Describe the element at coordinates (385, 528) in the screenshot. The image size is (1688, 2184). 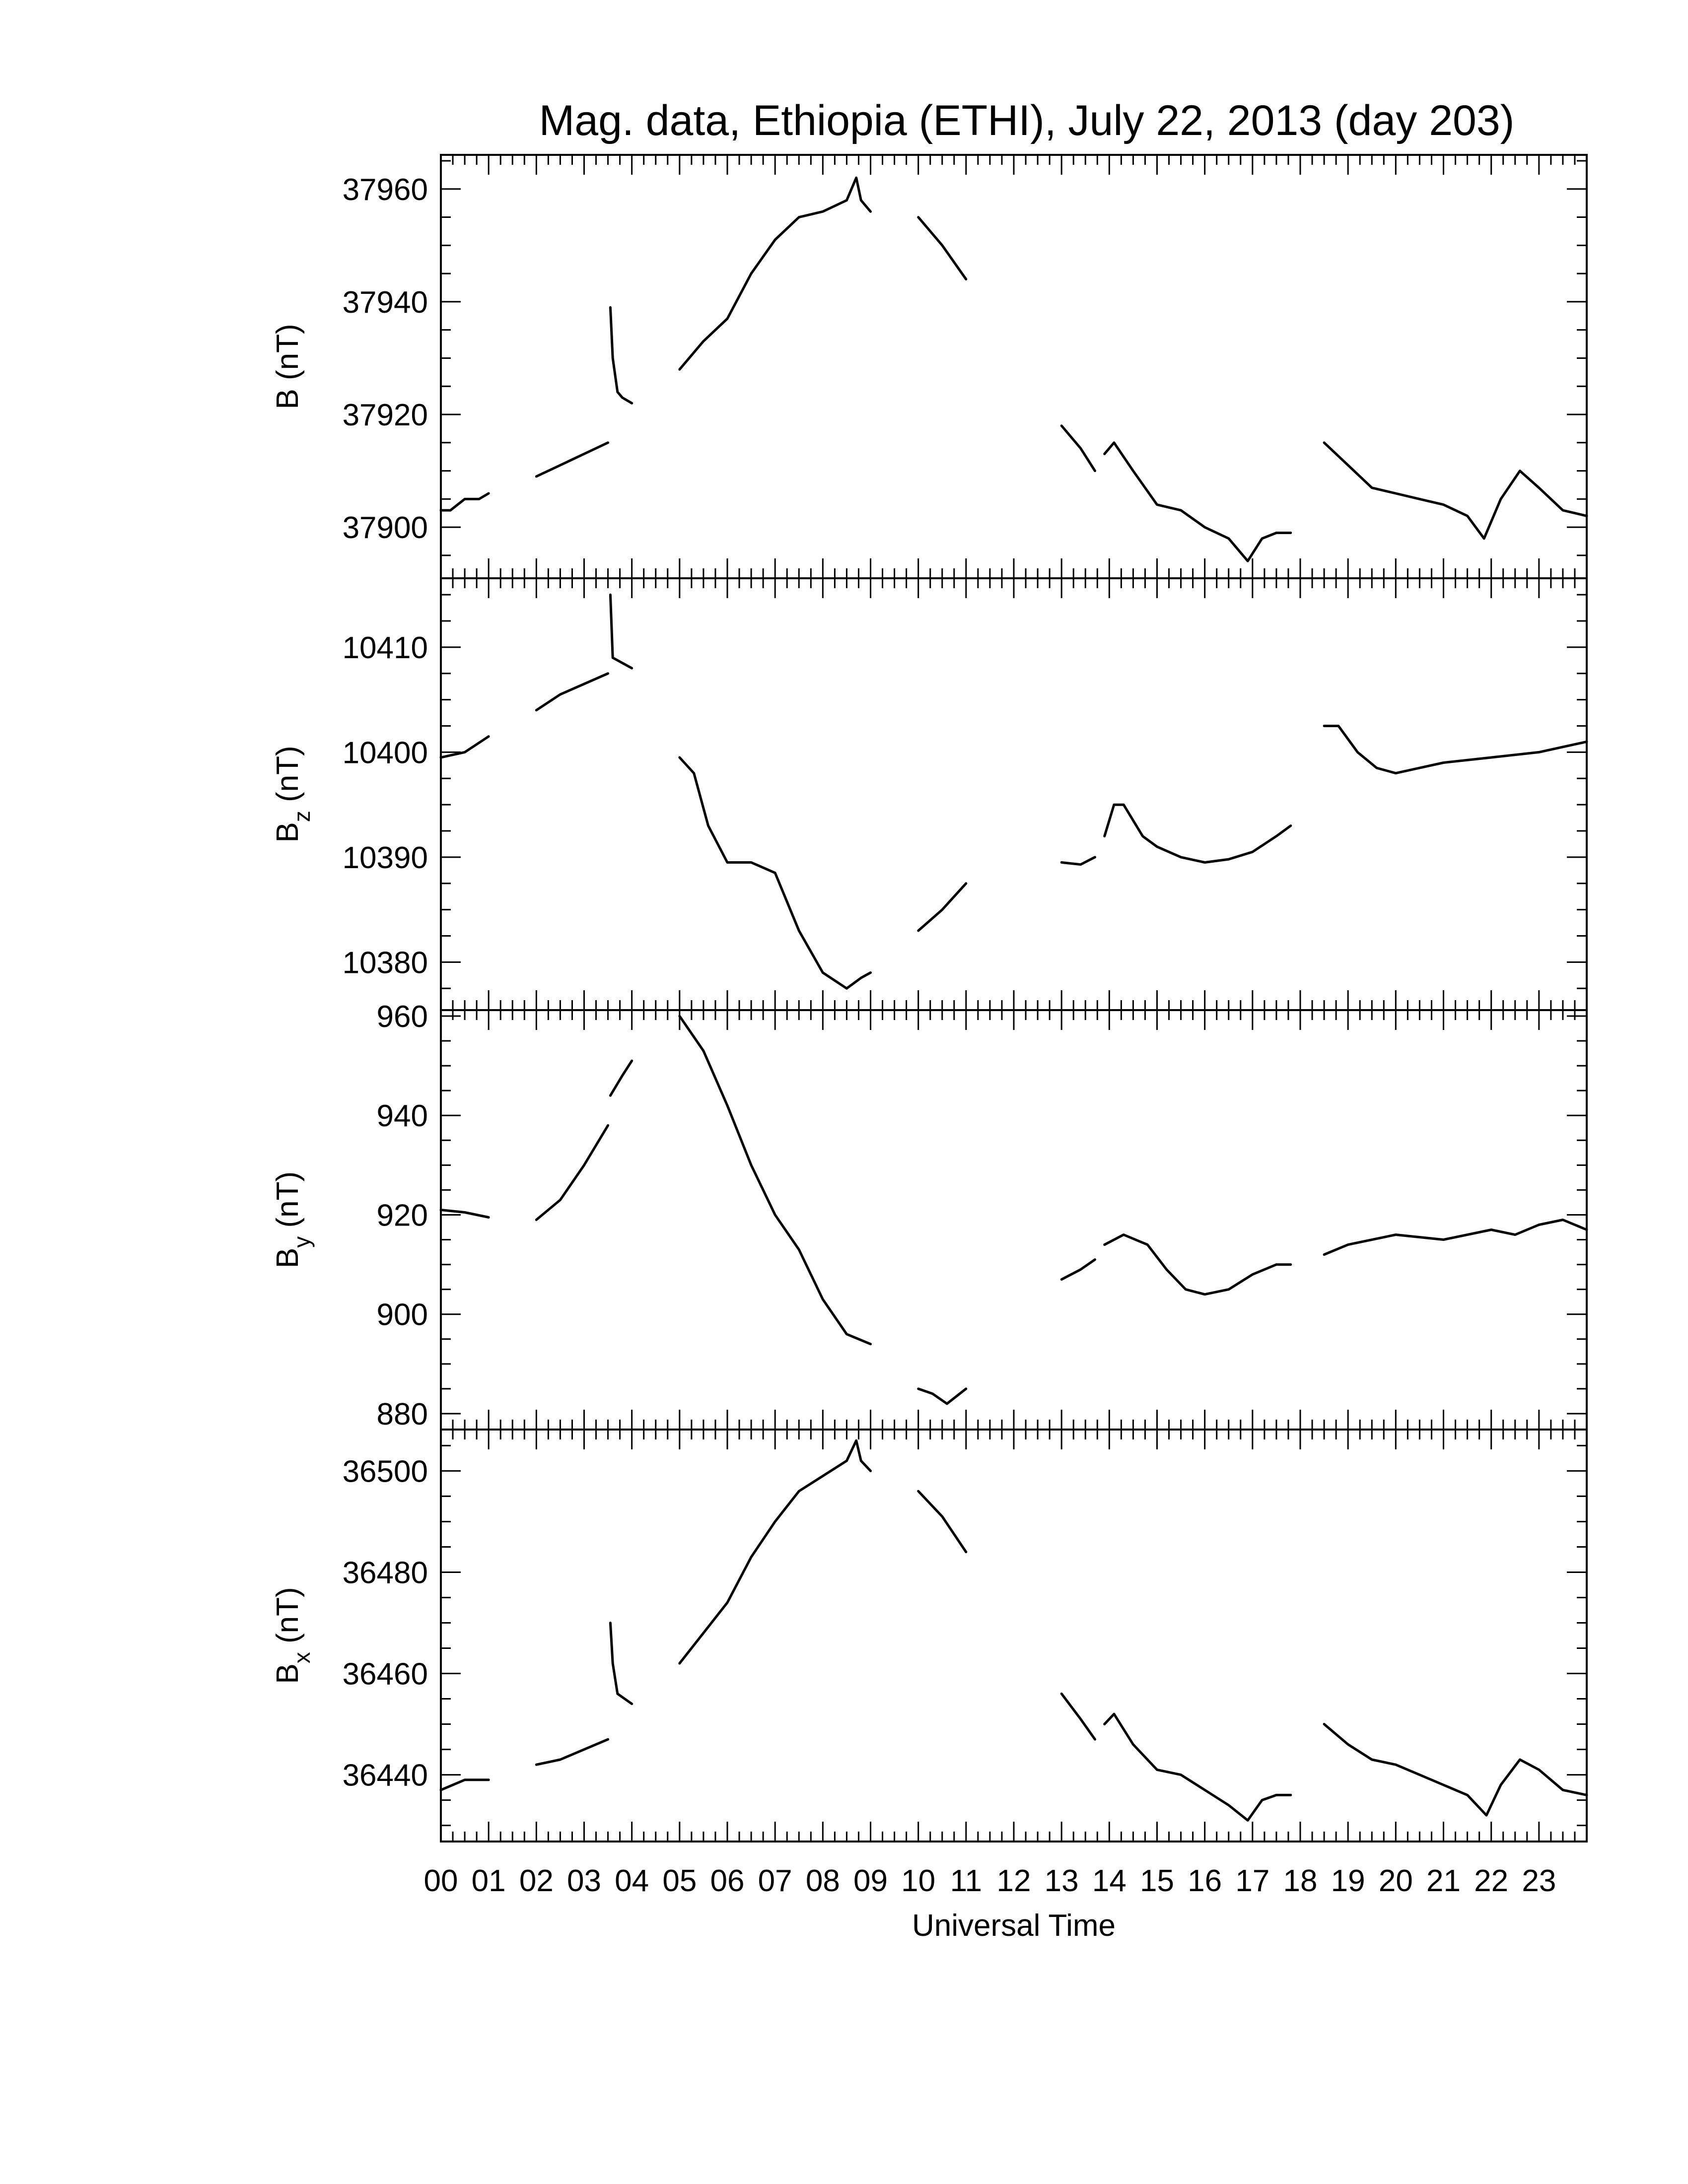
I see `y-tick-label: 37900` at that location.